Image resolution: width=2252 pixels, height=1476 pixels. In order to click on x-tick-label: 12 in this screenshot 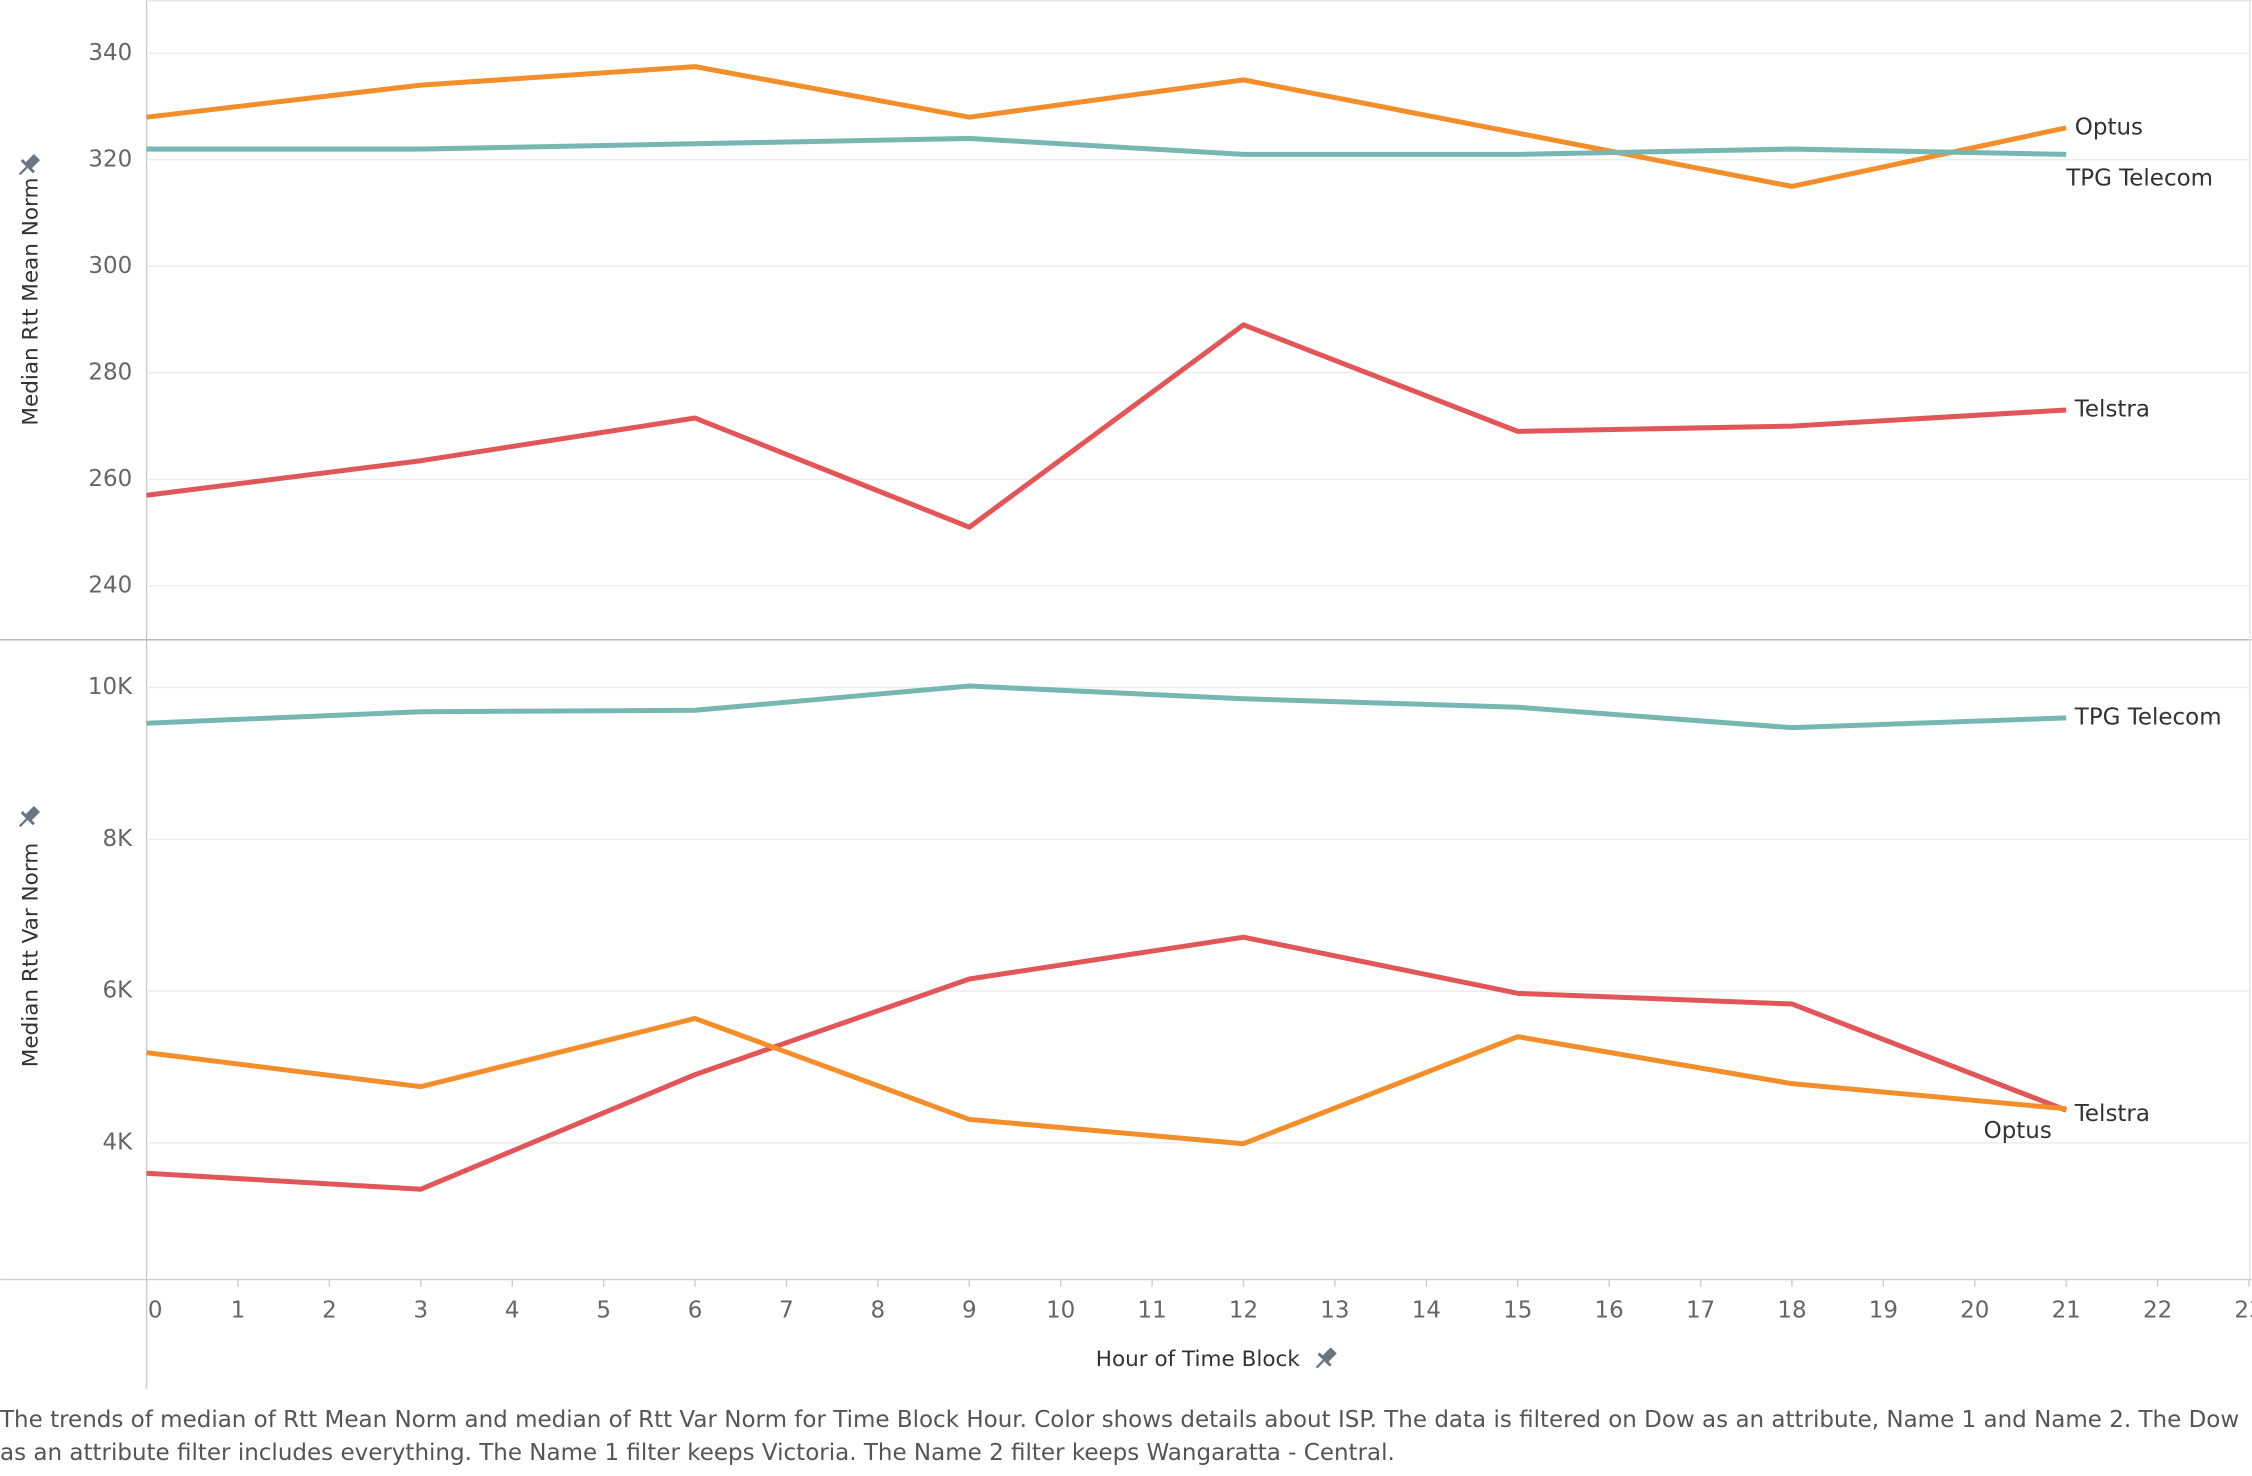, I will do `click(1243, 1311)`.